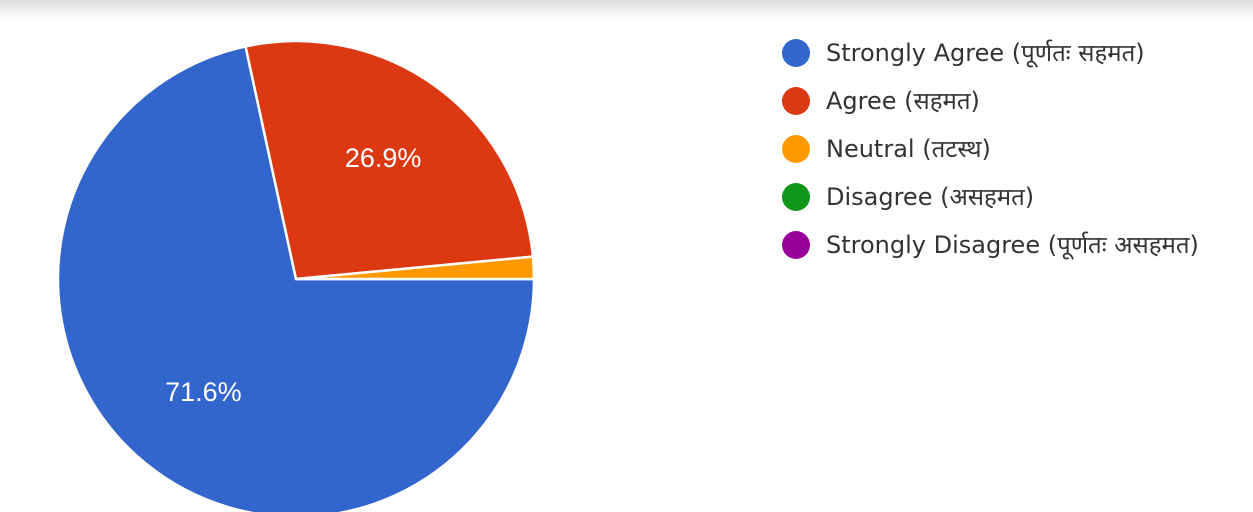 This screenshot has width=1253, height=512. I want to click on legend-item-strongly-agree: Strongly Agree (पूर्णतः सहमत), so click(1017, 53).